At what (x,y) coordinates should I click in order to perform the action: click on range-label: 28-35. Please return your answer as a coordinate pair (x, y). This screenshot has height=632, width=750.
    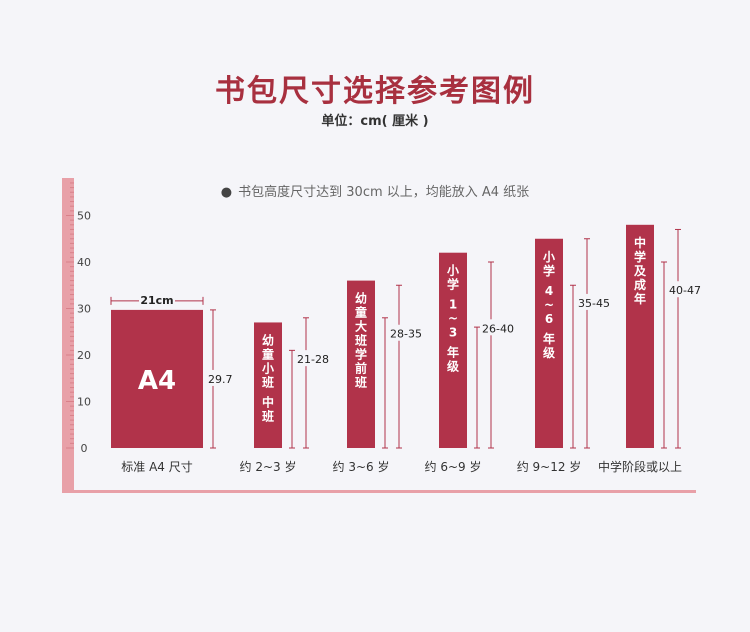
    Looking at the image, I should click on (406, 334).